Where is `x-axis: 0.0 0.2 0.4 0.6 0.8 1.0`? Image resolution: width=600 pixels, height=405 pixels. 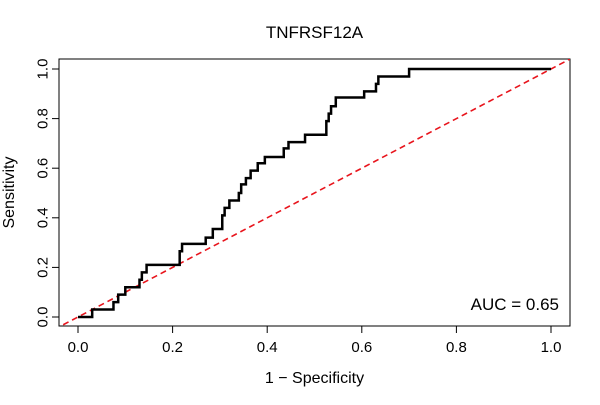 x-axis: 0.0 0.2 0.4 0.6 0.8 1.0 is located at coordinates (315, 340).